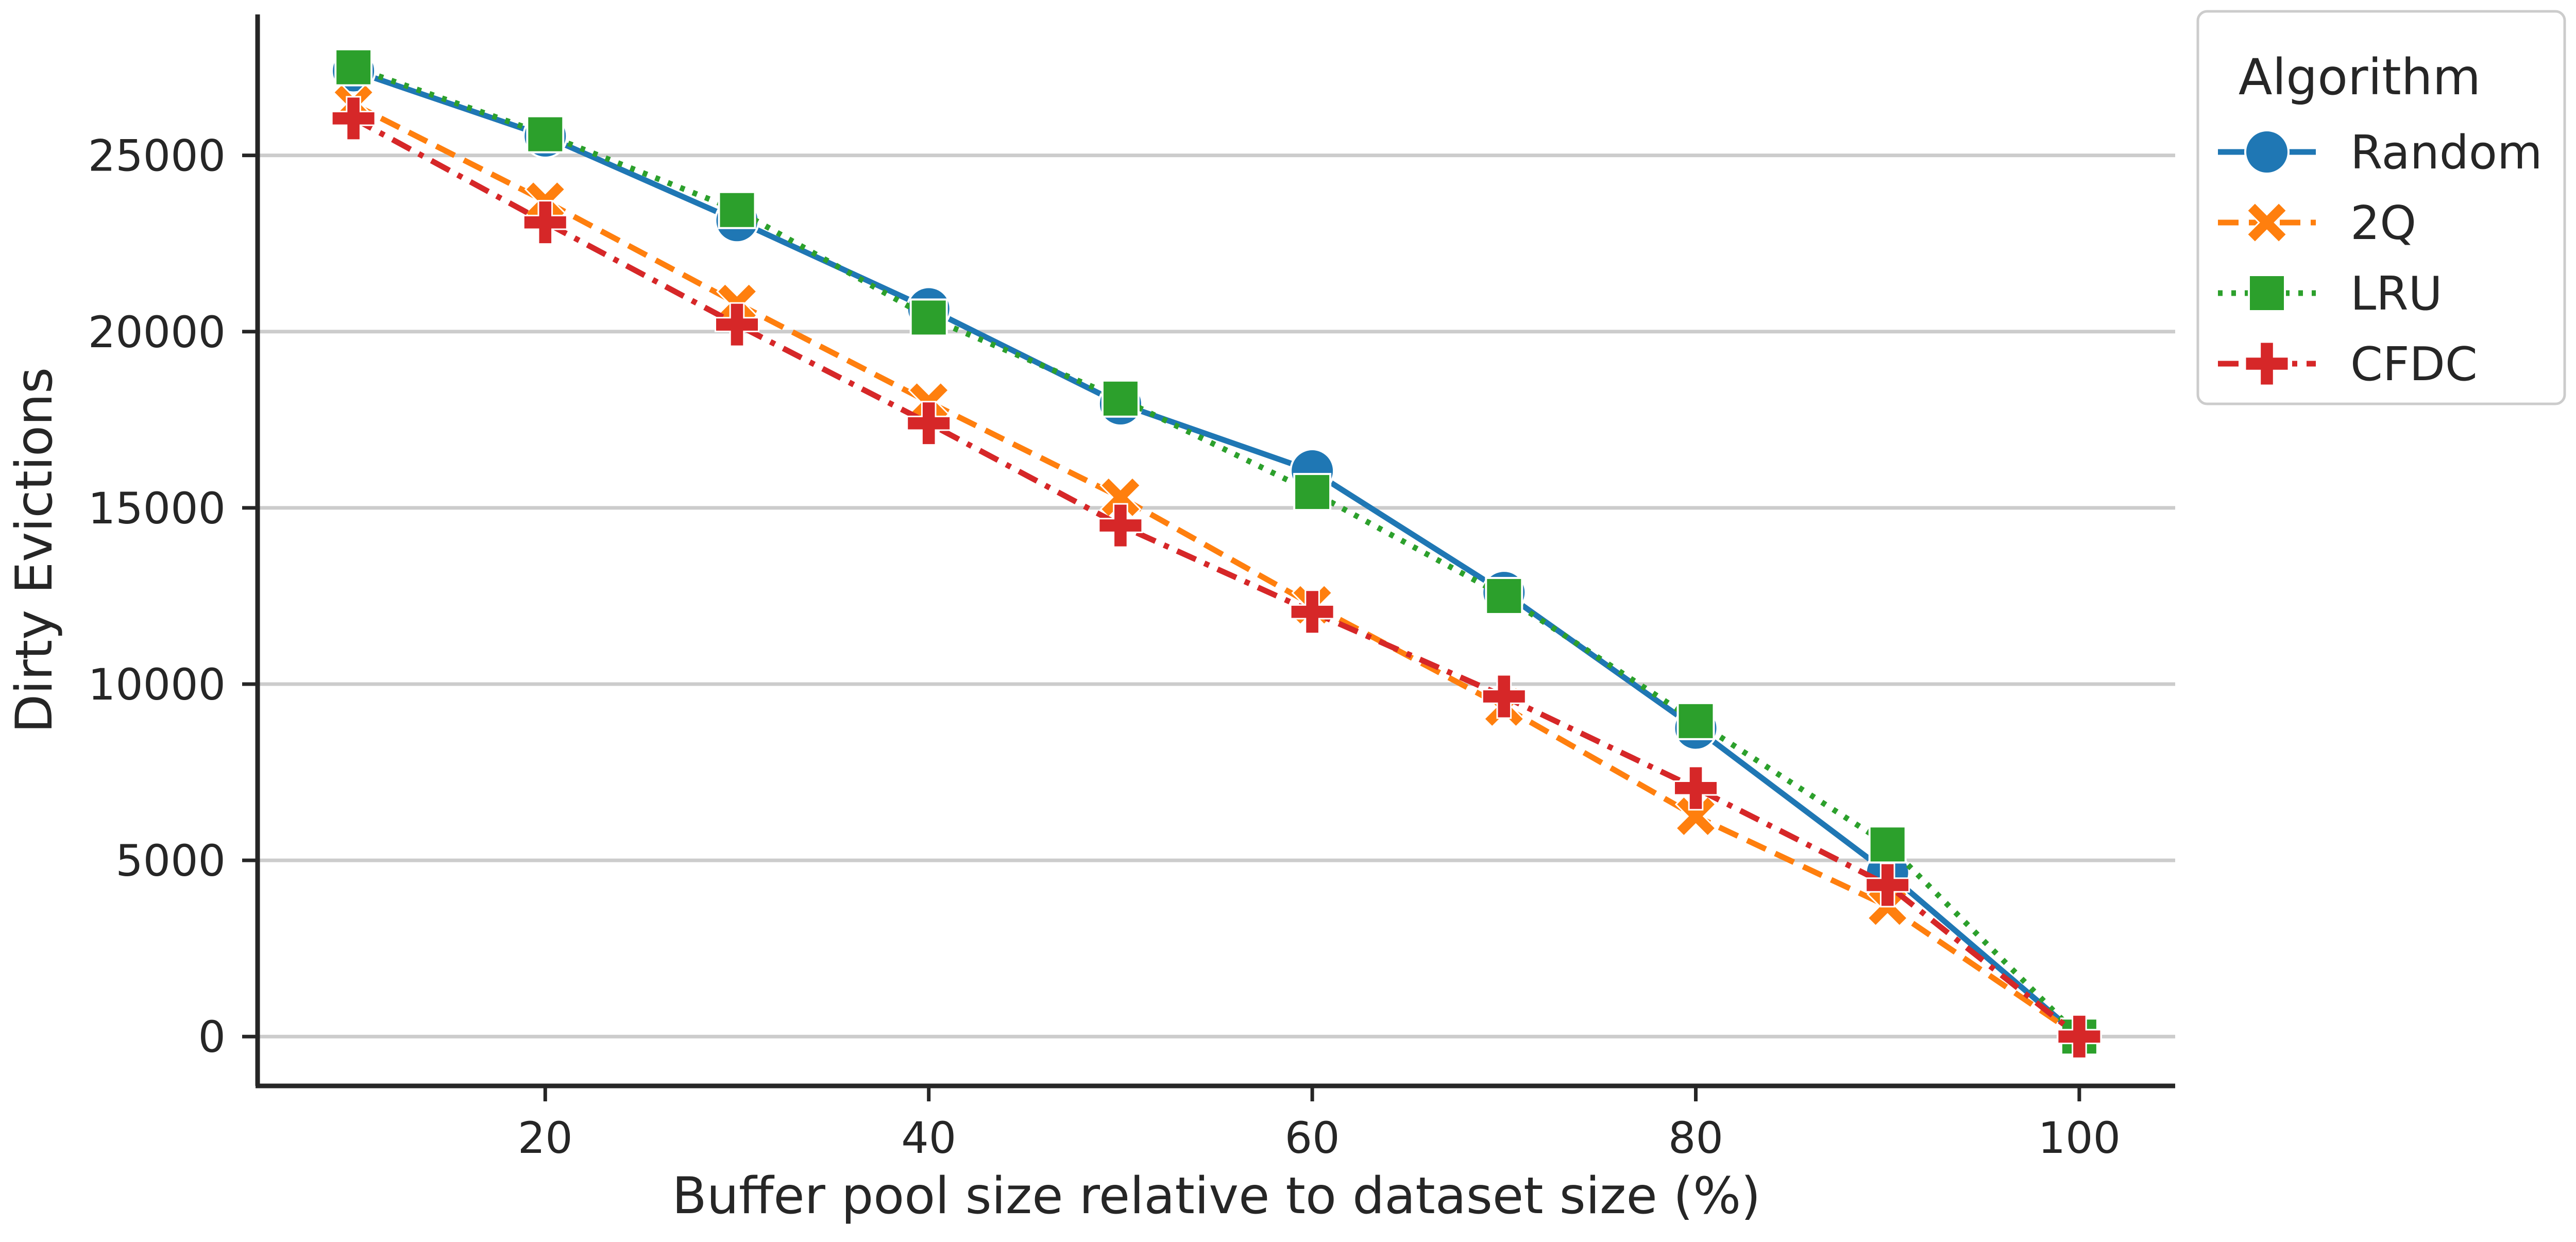 The width and height of the screenshot is (2576, 1242). I want to click on y-tick-label: 10000, so click(157, 684).